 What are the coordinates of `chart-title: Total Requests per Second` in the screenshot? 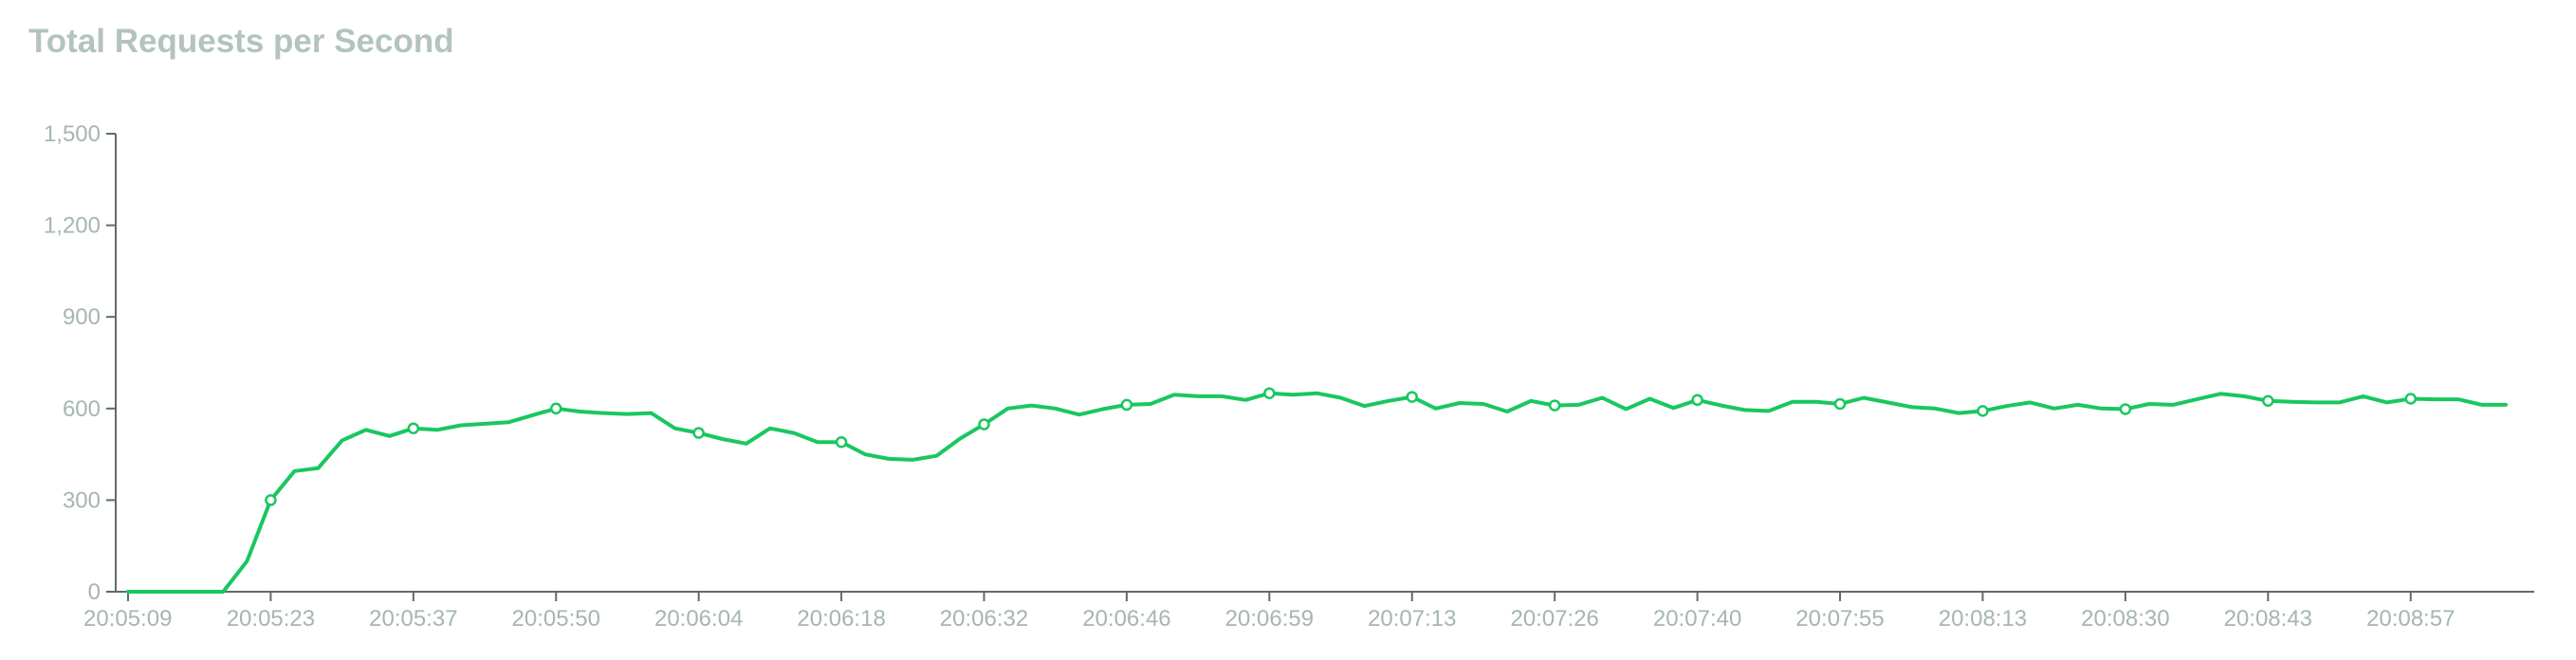 It's located at (241, 41).